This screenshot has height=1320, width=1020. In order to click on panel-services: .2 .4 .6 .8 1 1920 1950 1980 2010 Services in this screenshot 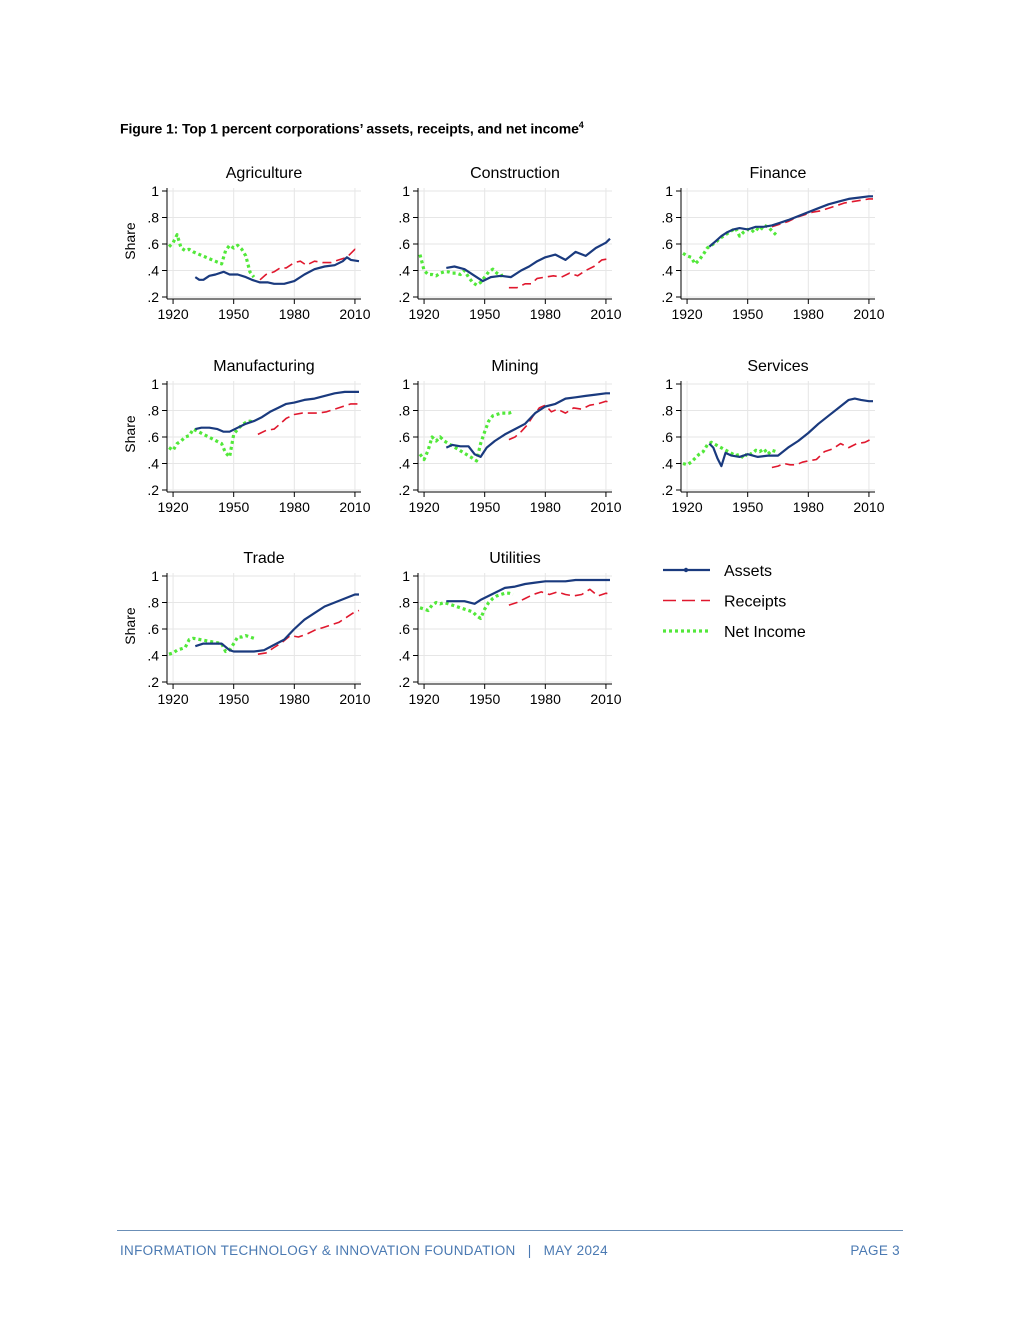, I will do `click(772, 436)`.